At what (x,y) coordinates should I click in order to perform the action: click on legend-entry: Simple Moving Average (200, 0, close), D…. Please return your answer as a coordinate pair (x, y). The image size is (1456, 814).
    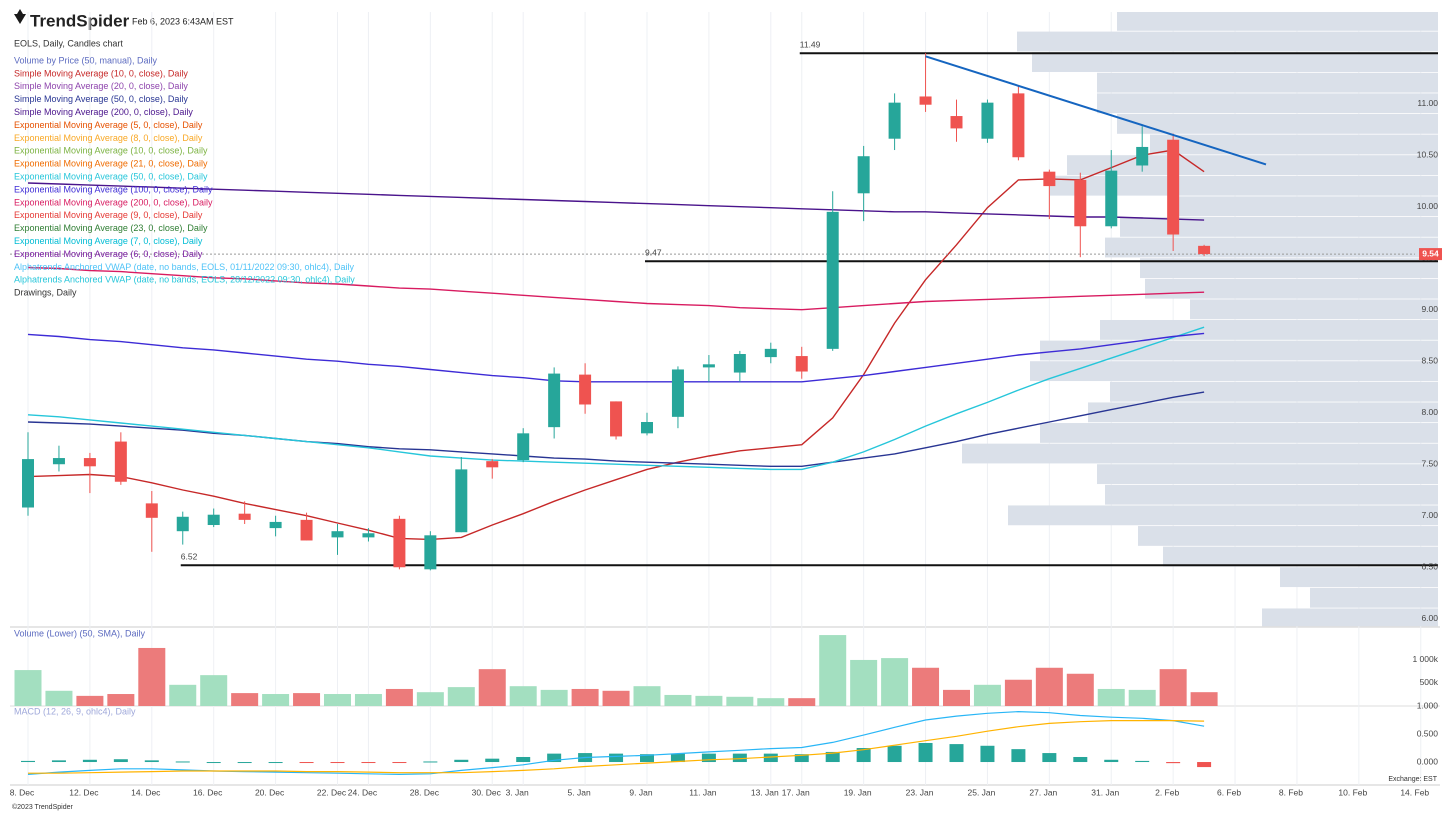
    Looking at the image, I should click on (103, 112).